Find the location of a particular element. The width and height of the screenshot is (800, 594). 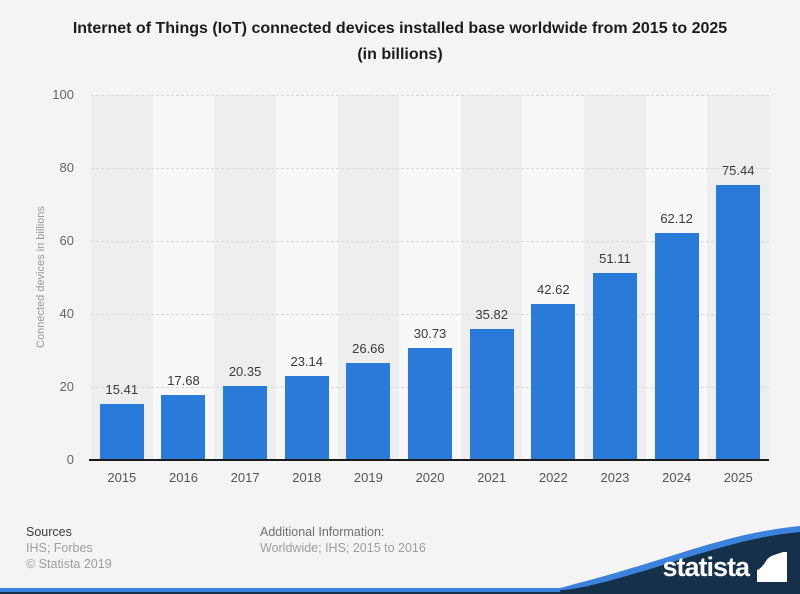

y-tick-label: 20 is located at coordinates (66, 386).